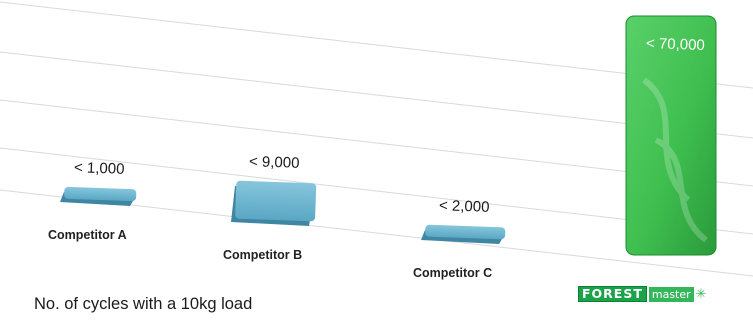  Describe the element at coordinates (701, 293) in the screenshot. I see `snowflake-icon: ✳` at that location.